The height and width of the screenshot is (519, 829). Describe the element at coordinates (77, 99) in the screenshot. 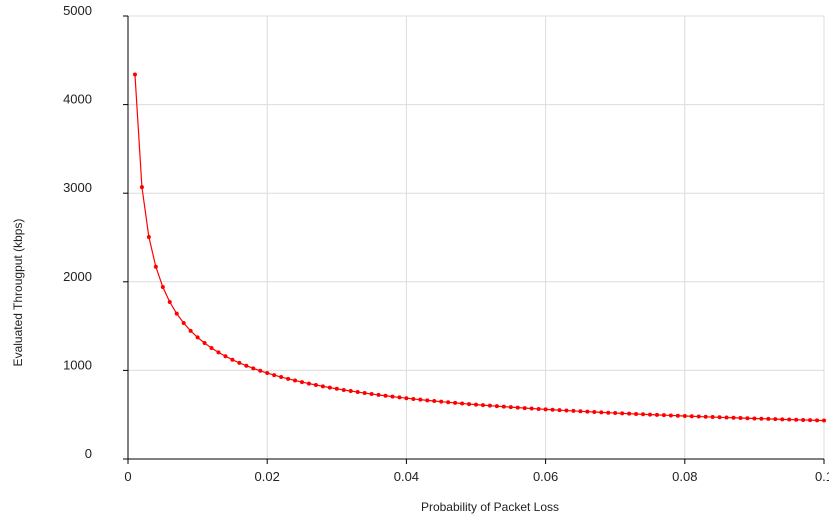

I see `y-tick-label: 4000` at that location.